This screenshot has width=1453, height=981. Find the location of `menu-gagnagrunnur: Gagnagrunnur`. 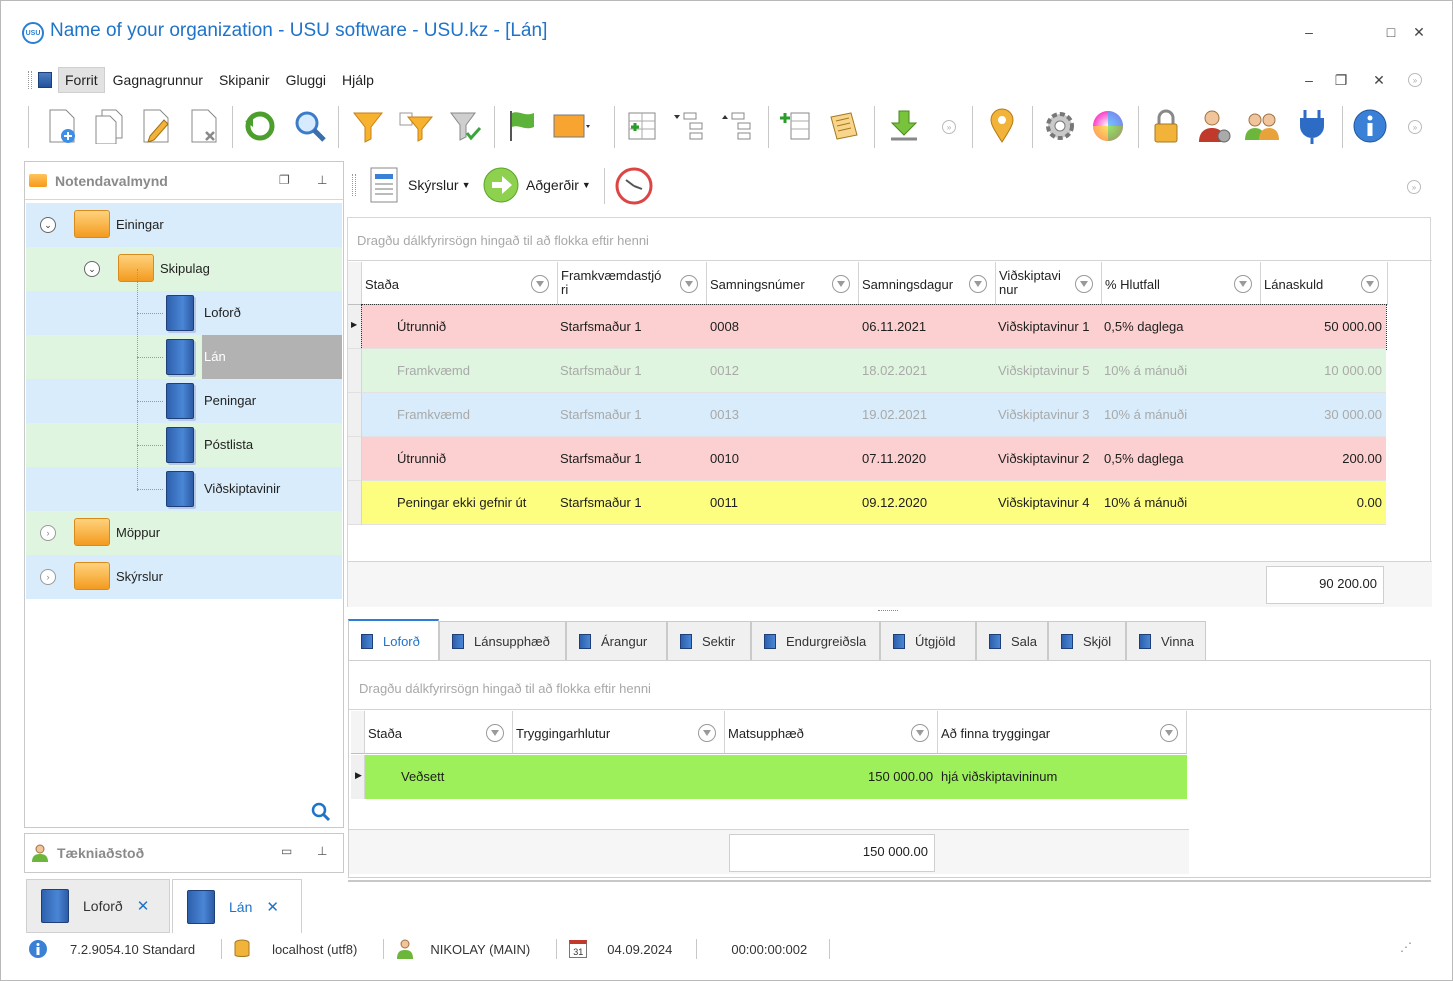

menu-gagnagrunnur: Gagnagrunnur is located at coordinates (157, 80).